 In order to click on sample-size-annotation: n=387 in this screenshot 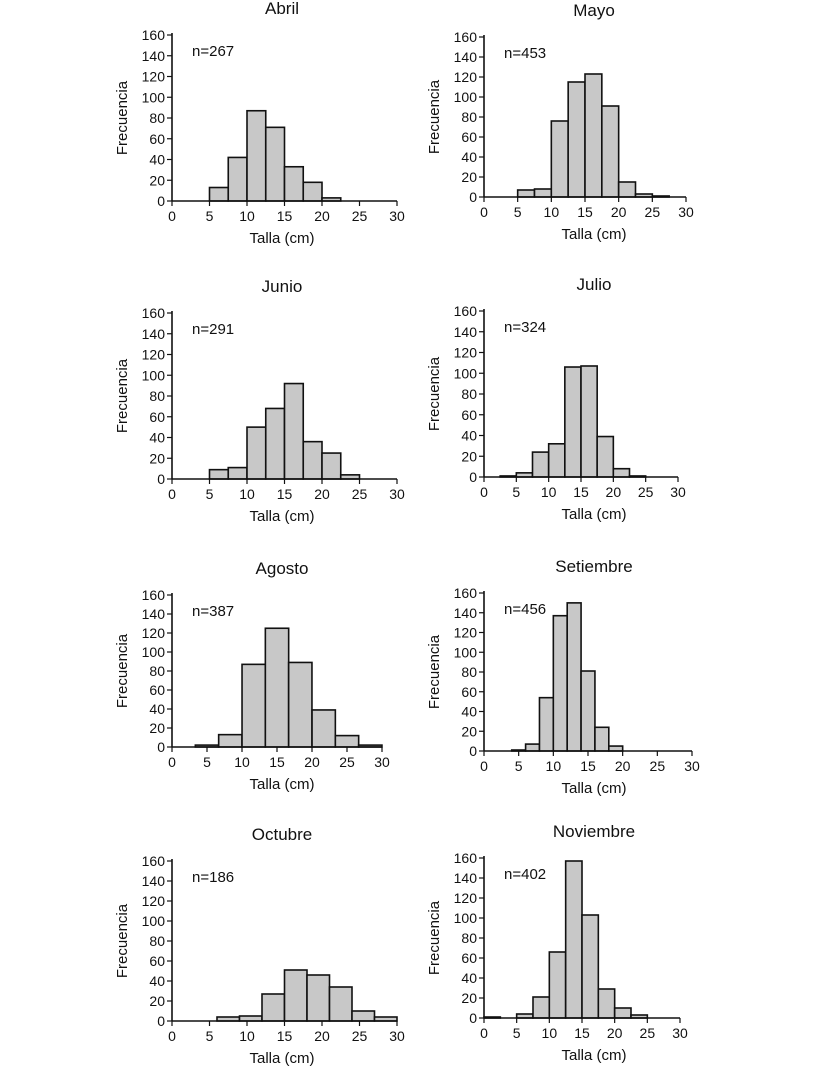, I will do `click(213, 611)`.